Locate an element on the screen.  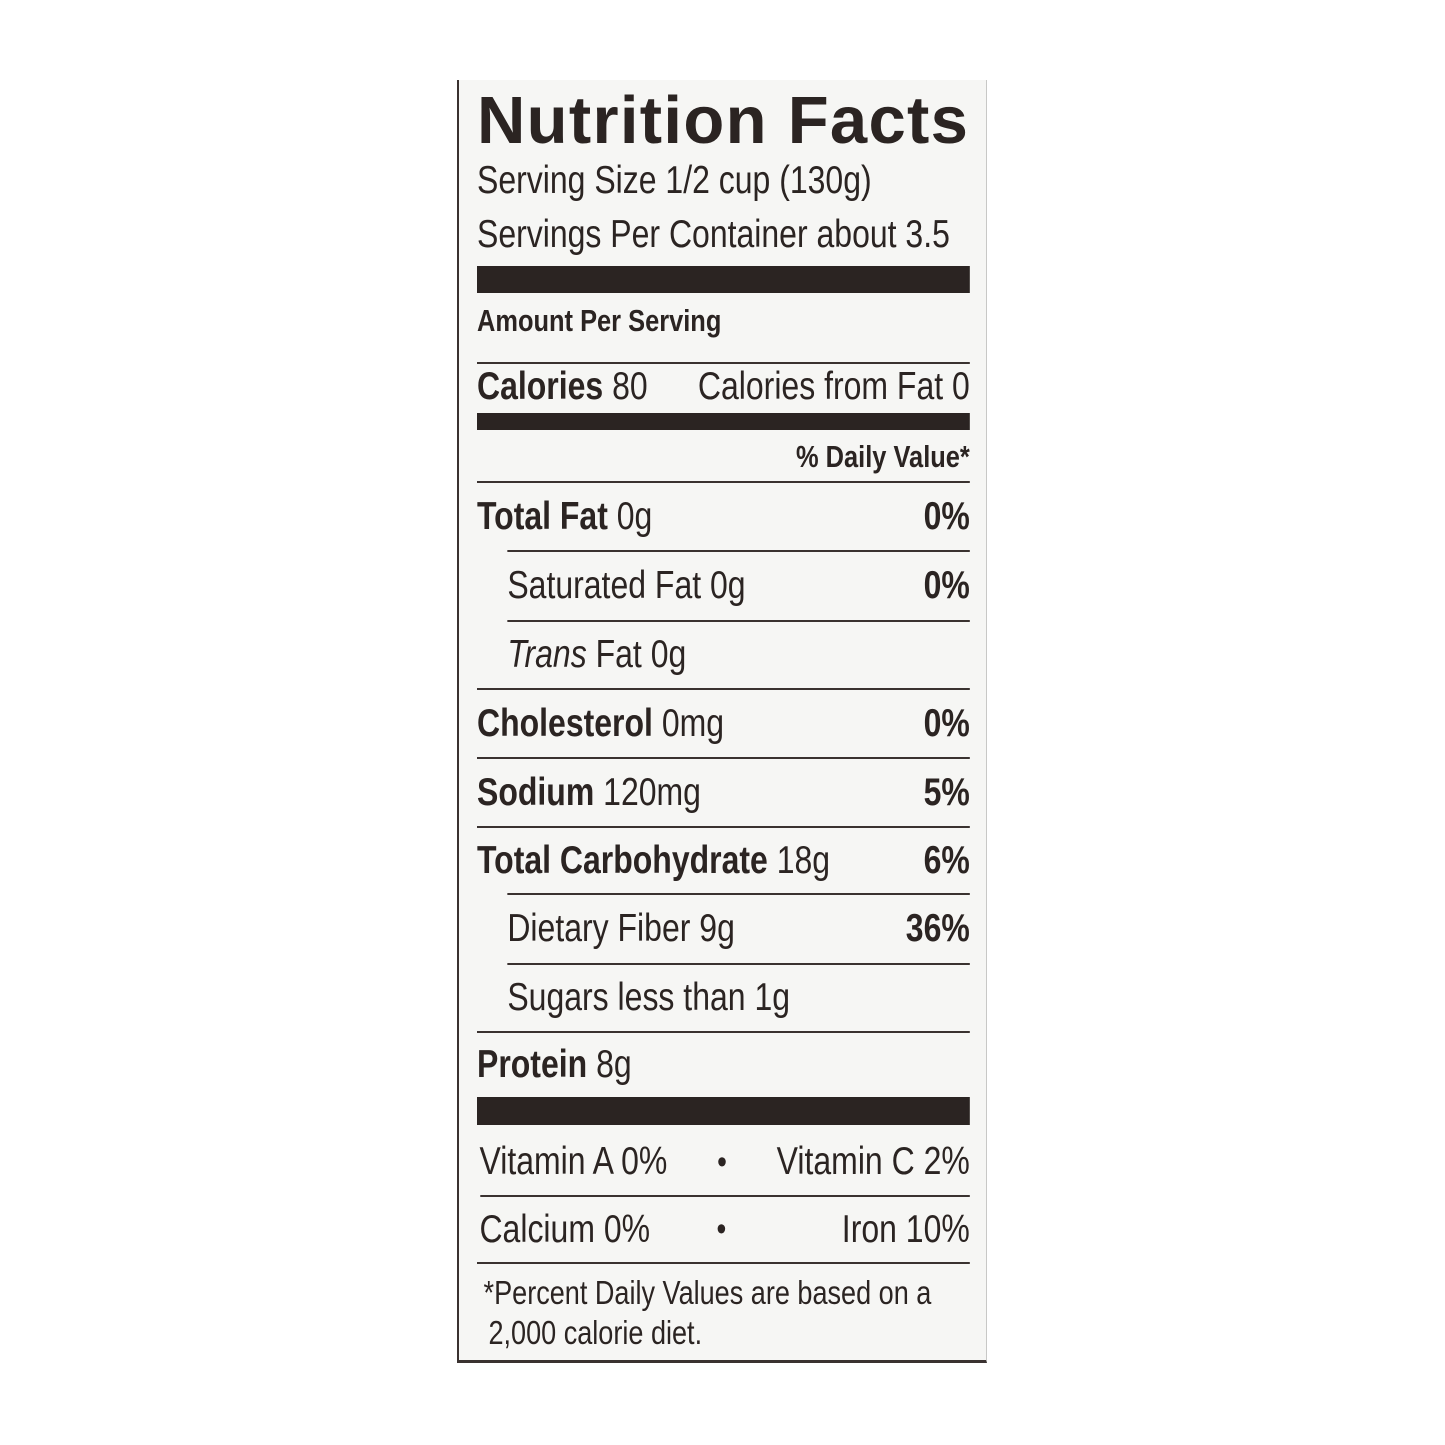
nutrient-label: Total Fat is located at coordinates (542, 516).